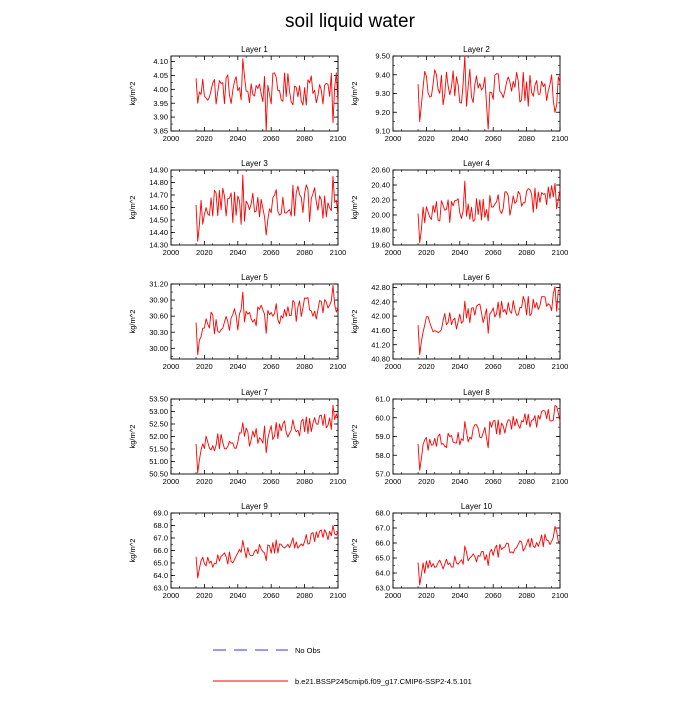  I want to click on y-tick-label: 14.50, so click(158, 220).